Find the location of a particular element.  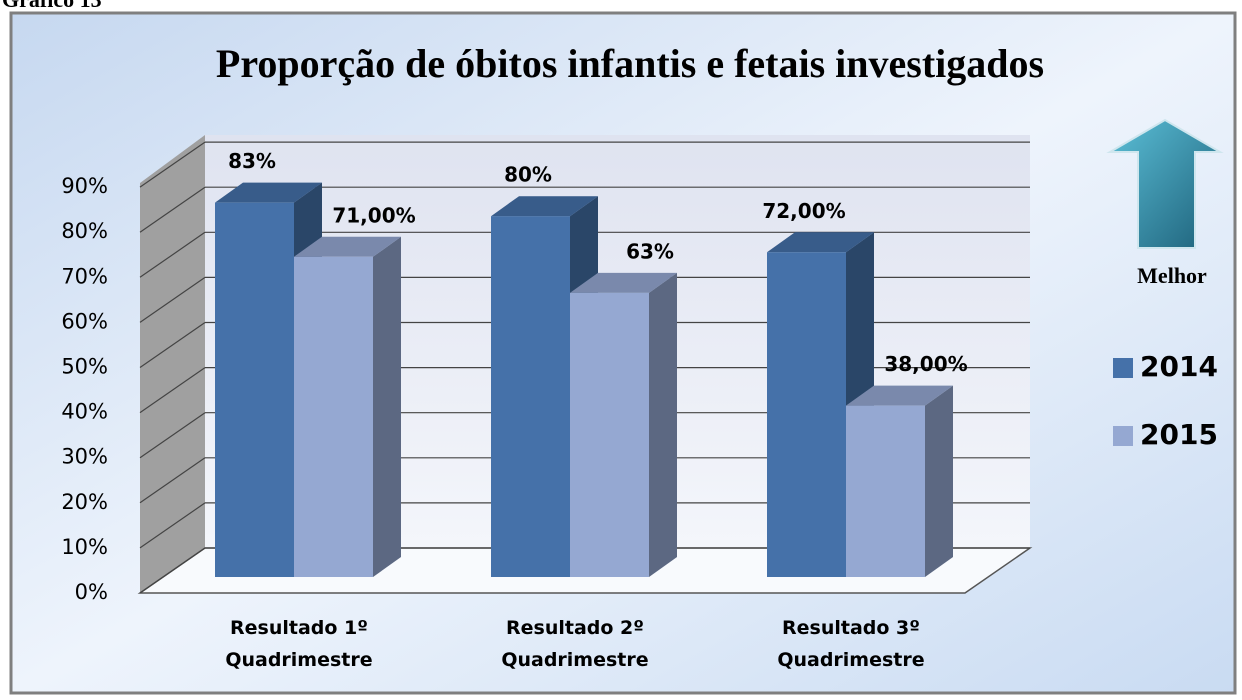

data-label: 38,00% is located at coordinates (925, 364).